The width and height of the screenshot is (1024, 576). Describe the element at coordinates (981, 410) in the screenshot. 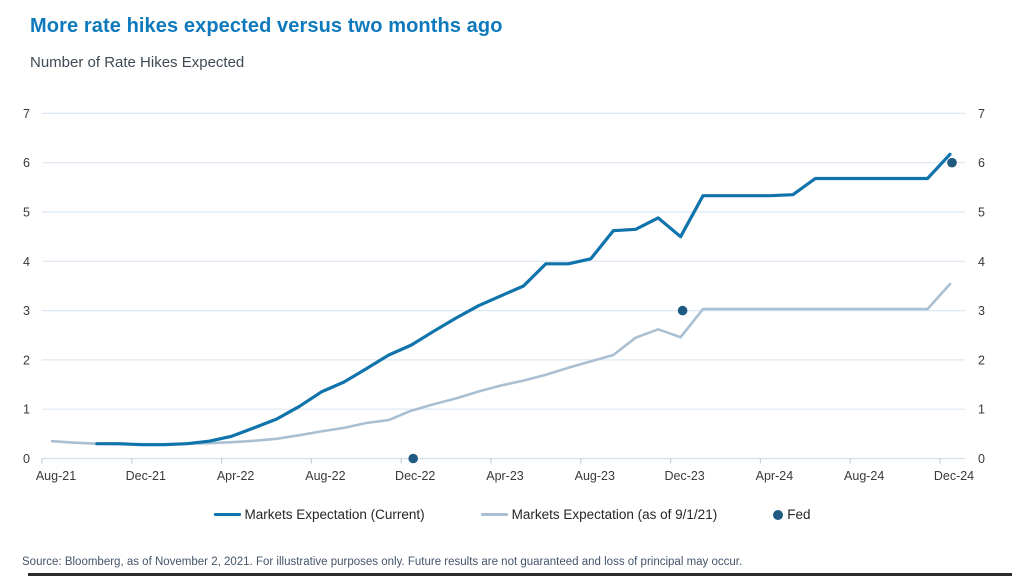

I see `y-axis-label-right: 1` at that location.